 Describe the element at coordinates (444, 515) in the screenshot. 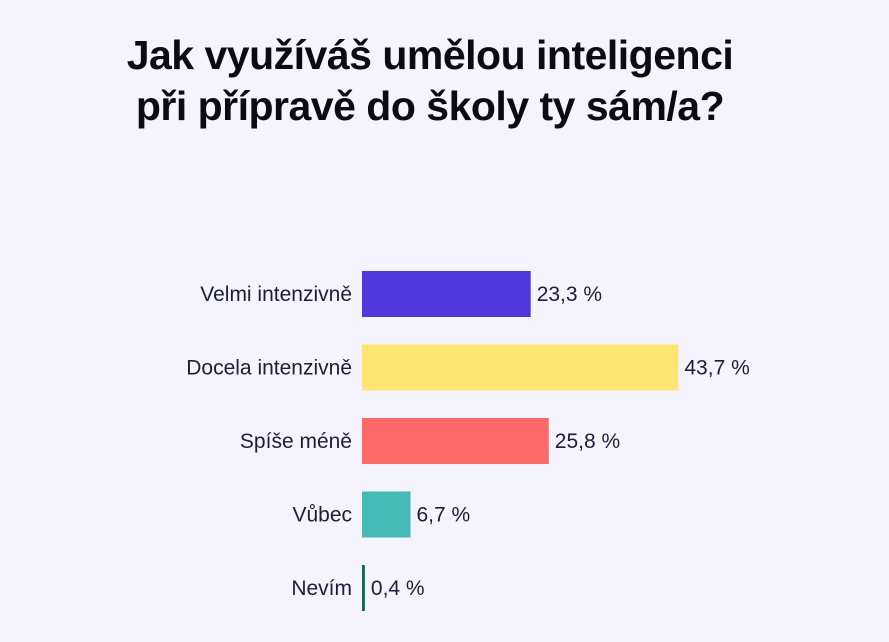

I see `value-label: 6,7 %` at that location.